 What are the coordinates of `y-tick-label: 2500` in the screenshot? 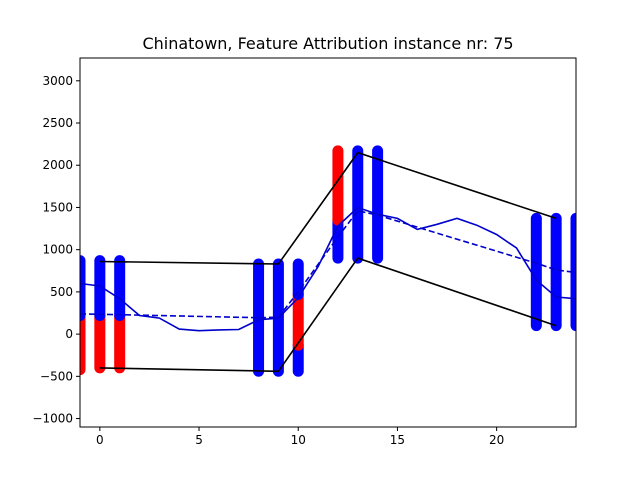 It's located at (57, 123).